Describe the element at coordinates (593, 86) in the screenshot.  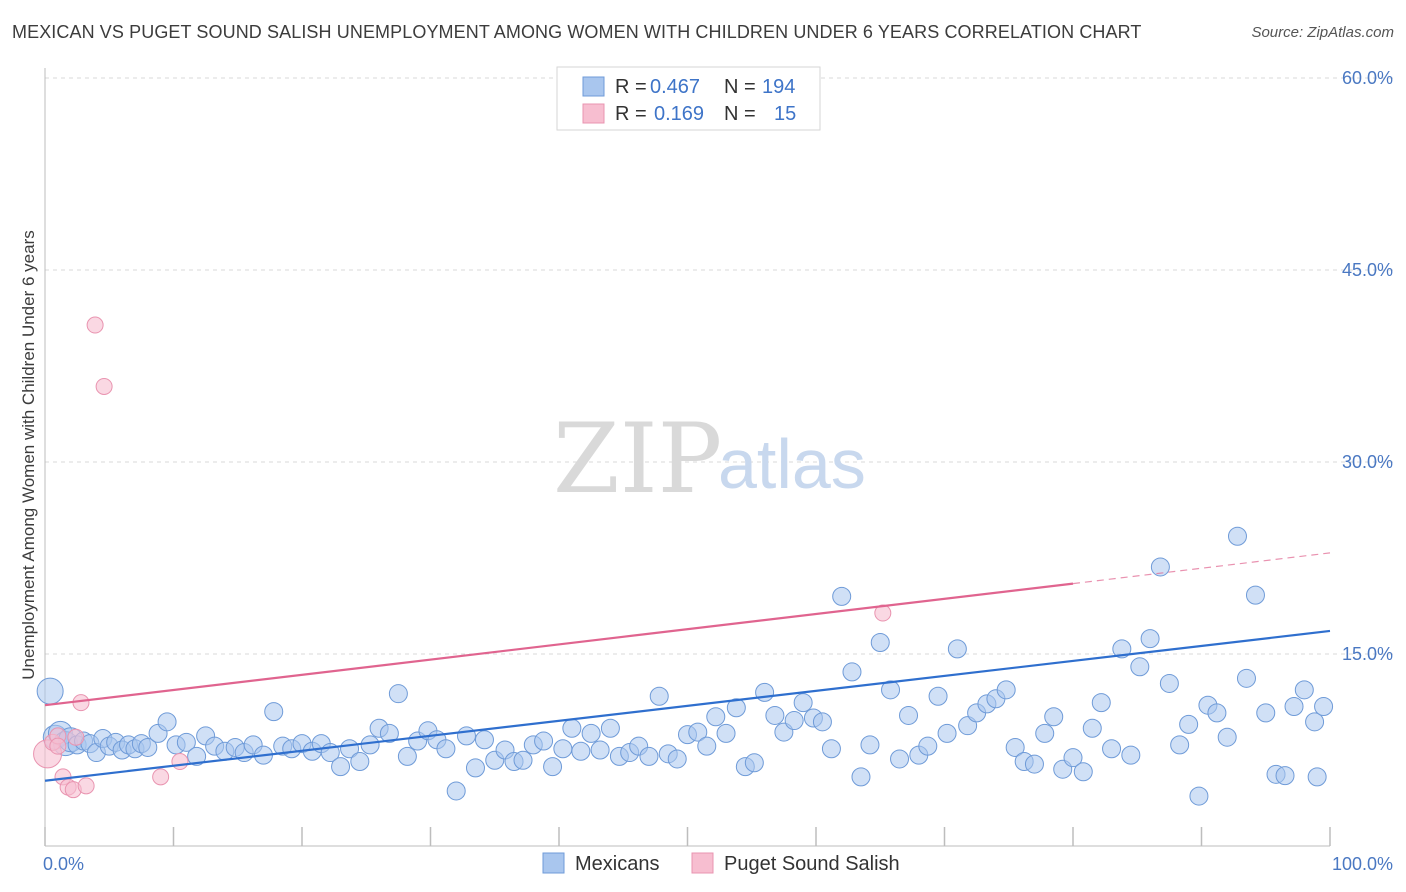
I see `legend-swatch-mexicans` at that location.